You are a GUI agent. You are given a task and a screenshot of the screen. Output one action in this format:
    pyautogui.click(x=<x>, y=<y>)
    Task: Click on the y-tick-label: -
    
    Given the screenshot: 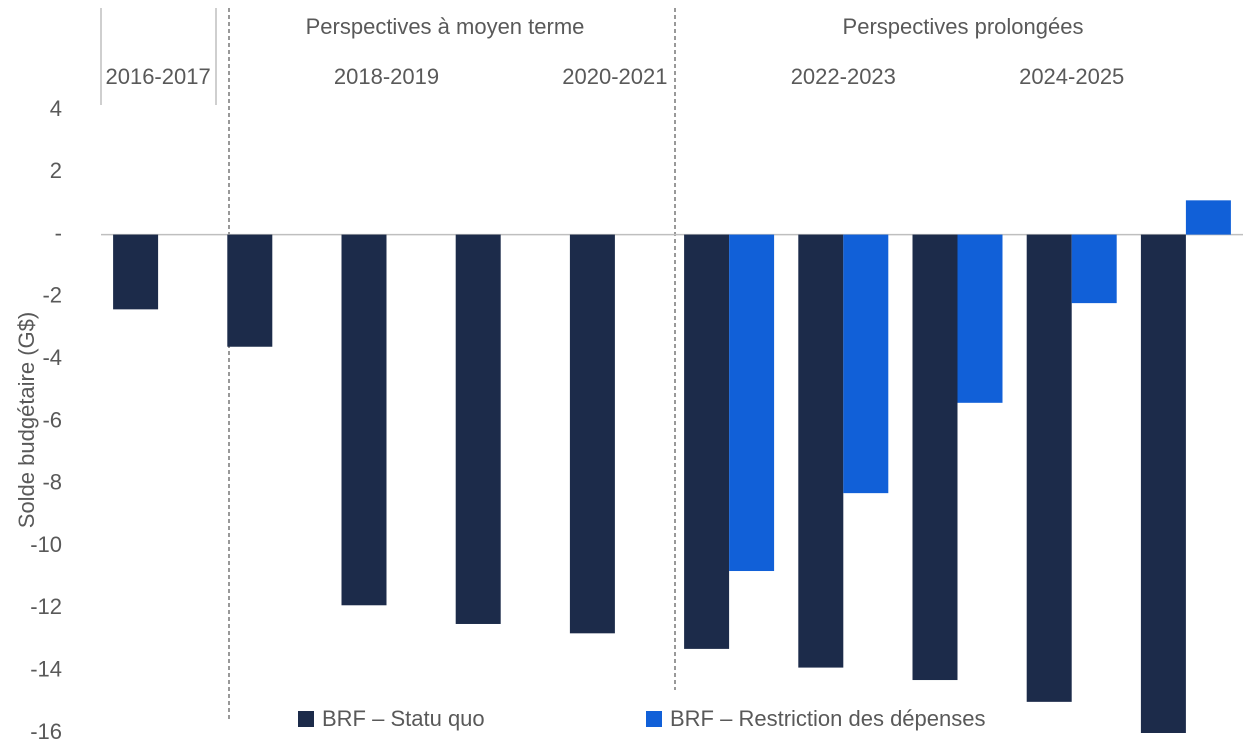 What is the action you would take?
    pyautogui.click(x=58, y=232)
    